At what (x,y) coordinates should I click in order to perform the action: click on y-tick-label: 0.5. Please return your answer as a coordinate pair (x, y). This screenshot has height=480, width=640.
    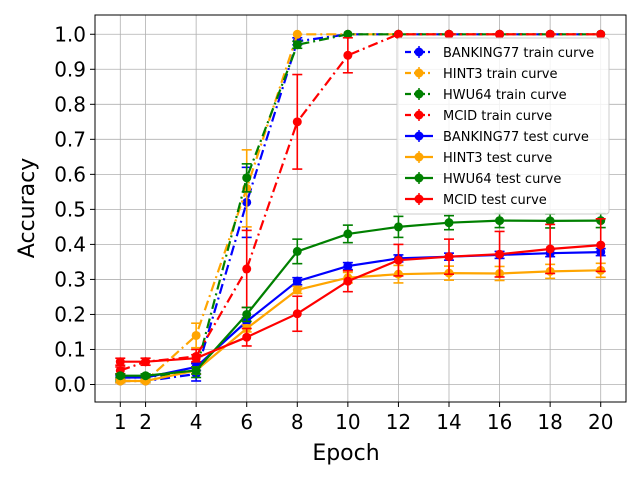
    Looking at the image, I should click on (70, 209).